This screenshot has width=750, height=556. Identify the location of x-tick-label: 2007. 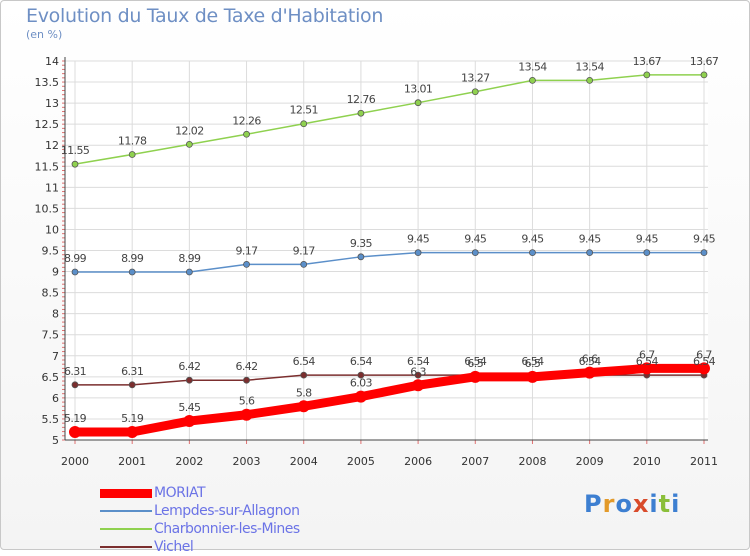
(475, 461).